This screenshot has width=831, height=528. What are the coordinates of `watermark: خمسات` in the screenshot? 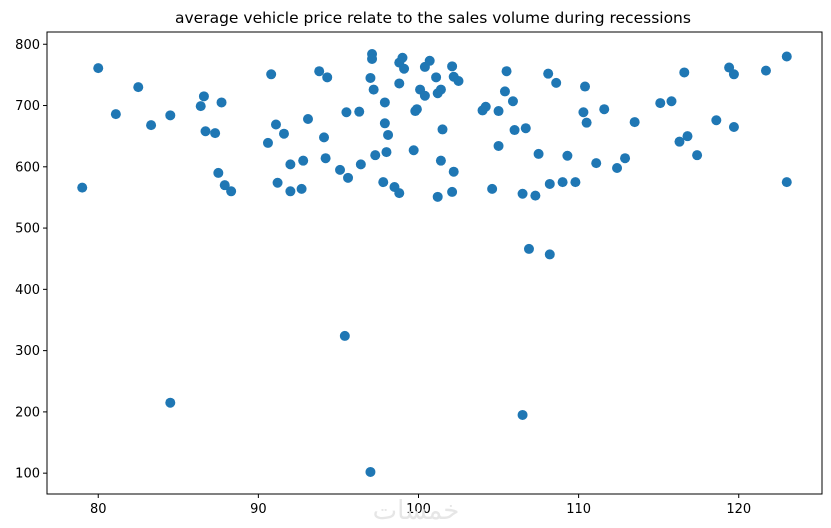 It's located at (416, 511).